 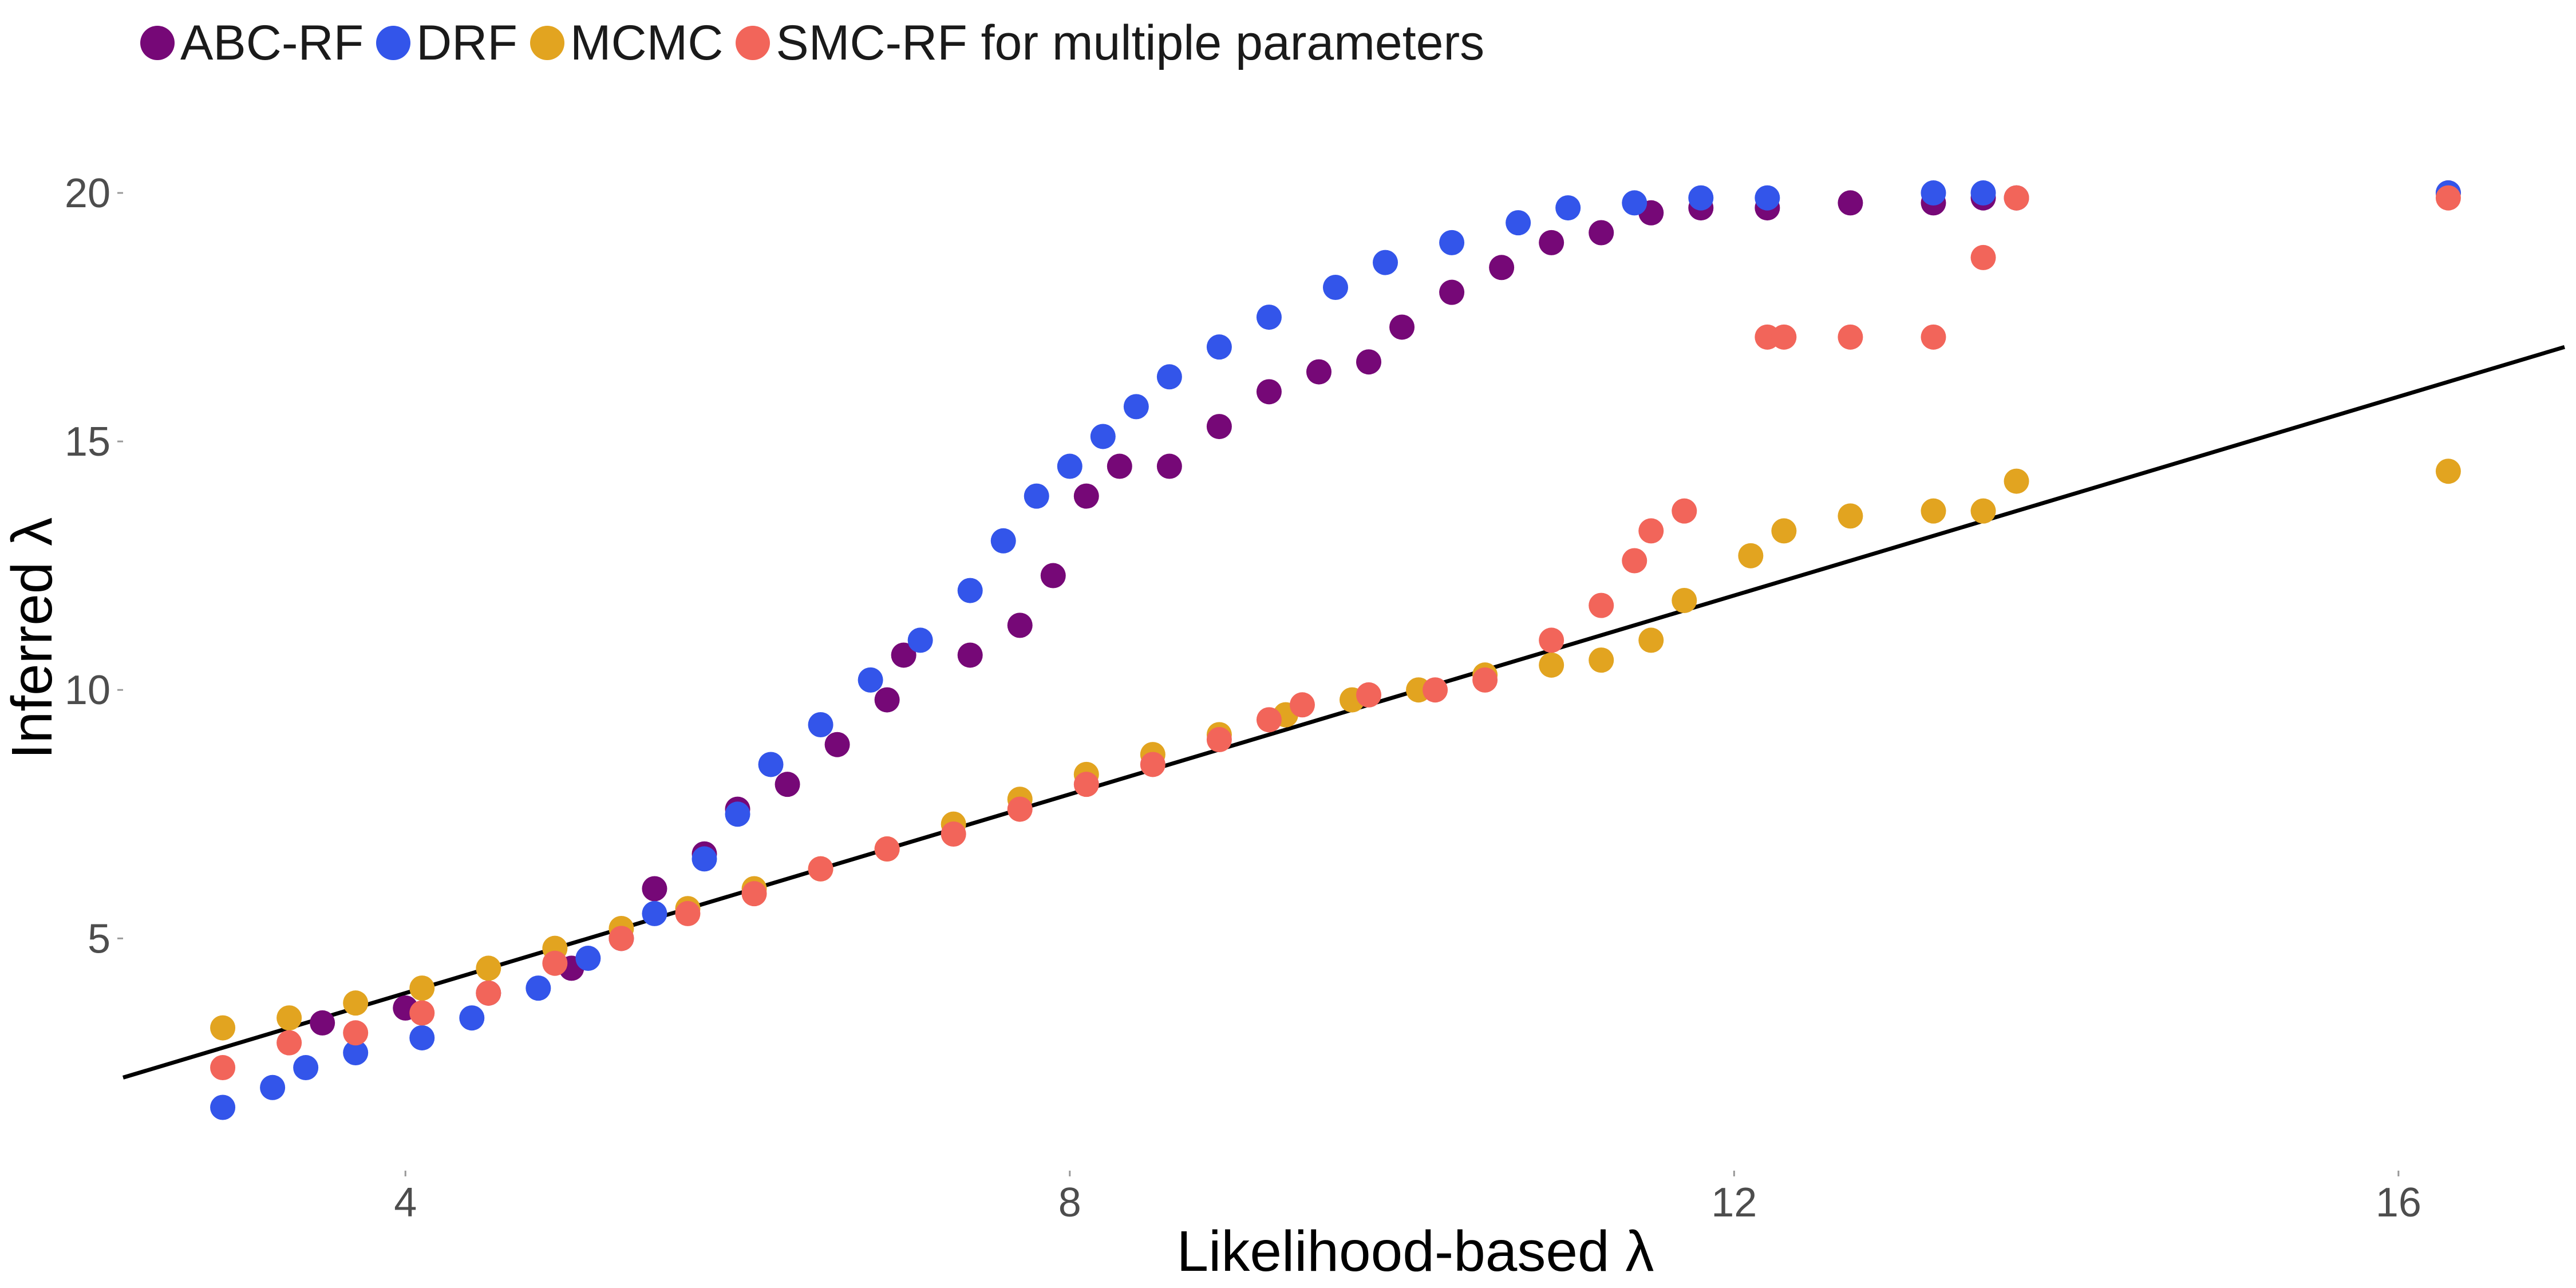 I want to click on legend-item-0: ABC-RF, so click(x=252, y=43).